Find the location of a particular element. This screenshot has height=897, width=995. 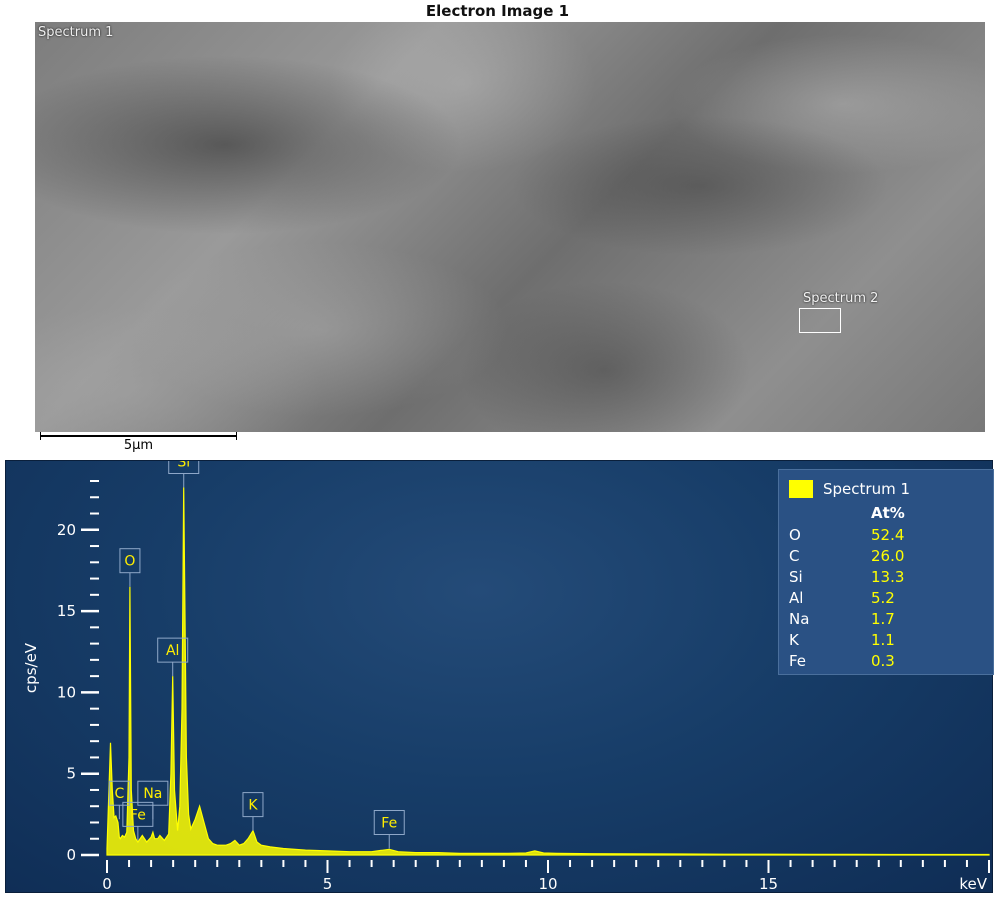

y-tick-label: 10 is located at coordinates (66, 692).